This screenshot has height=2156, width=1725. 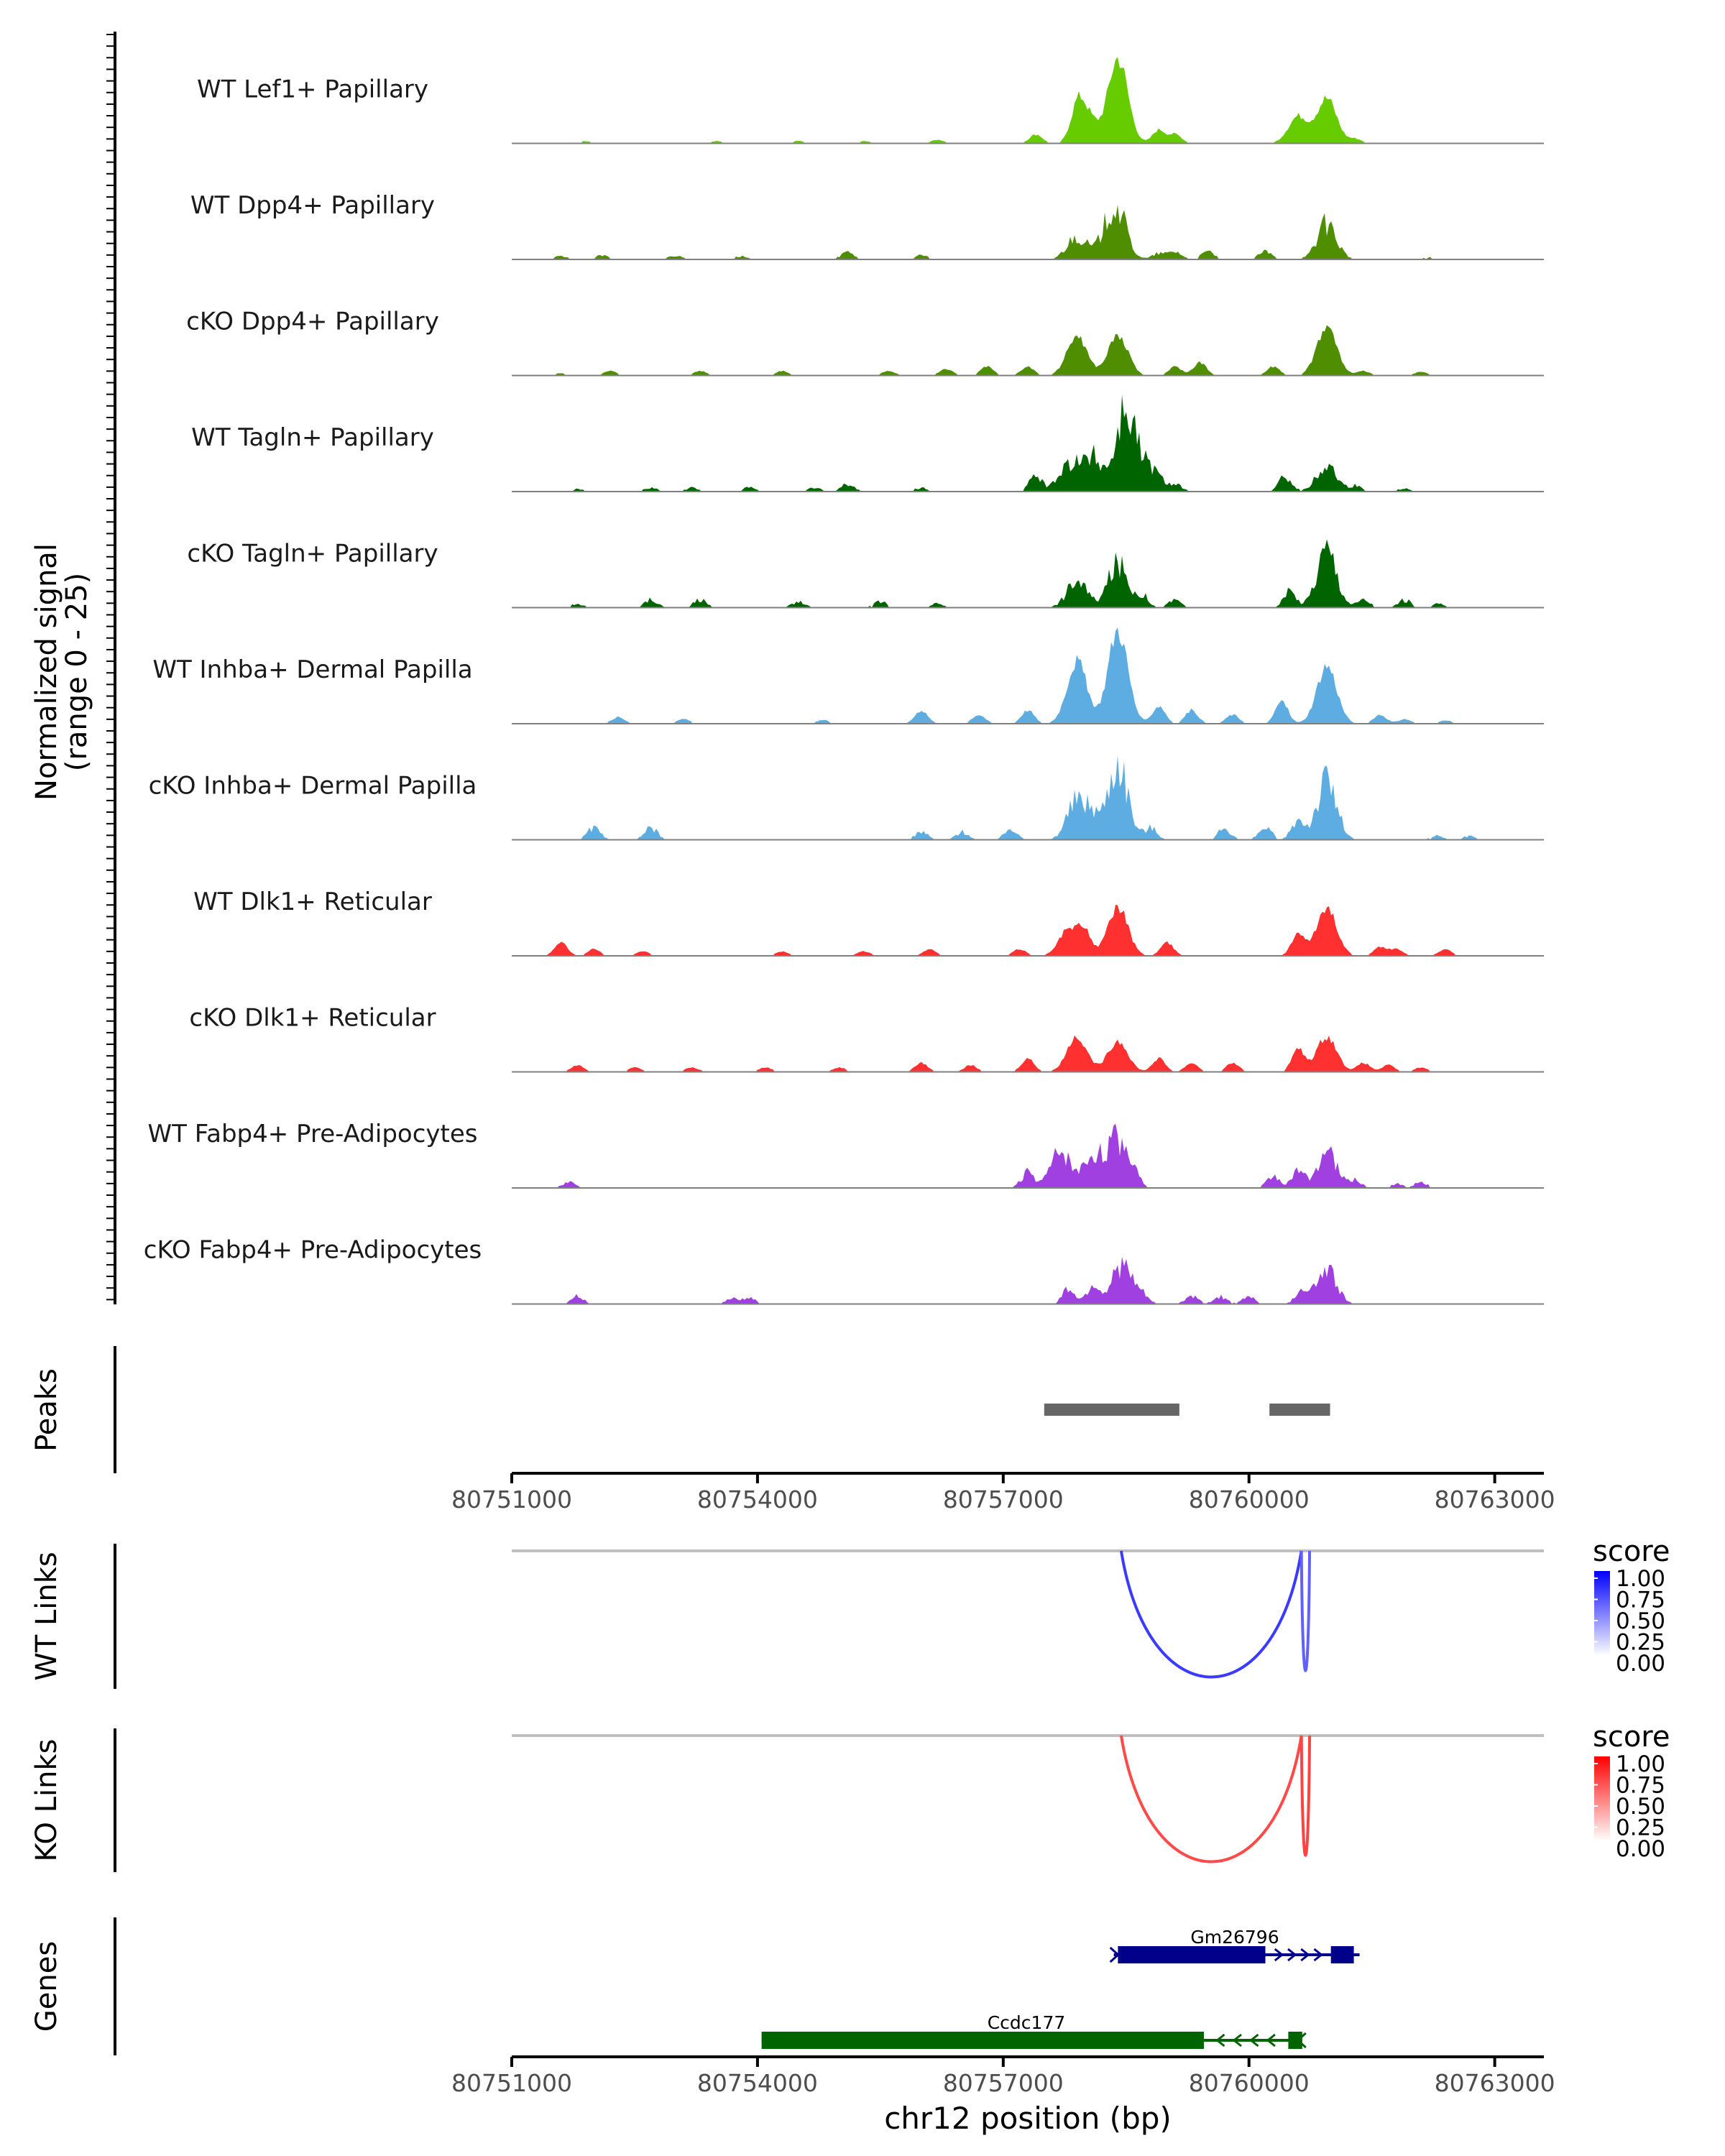 I want to click on genes-track-label: Genes, so click(x=46, y=1986).